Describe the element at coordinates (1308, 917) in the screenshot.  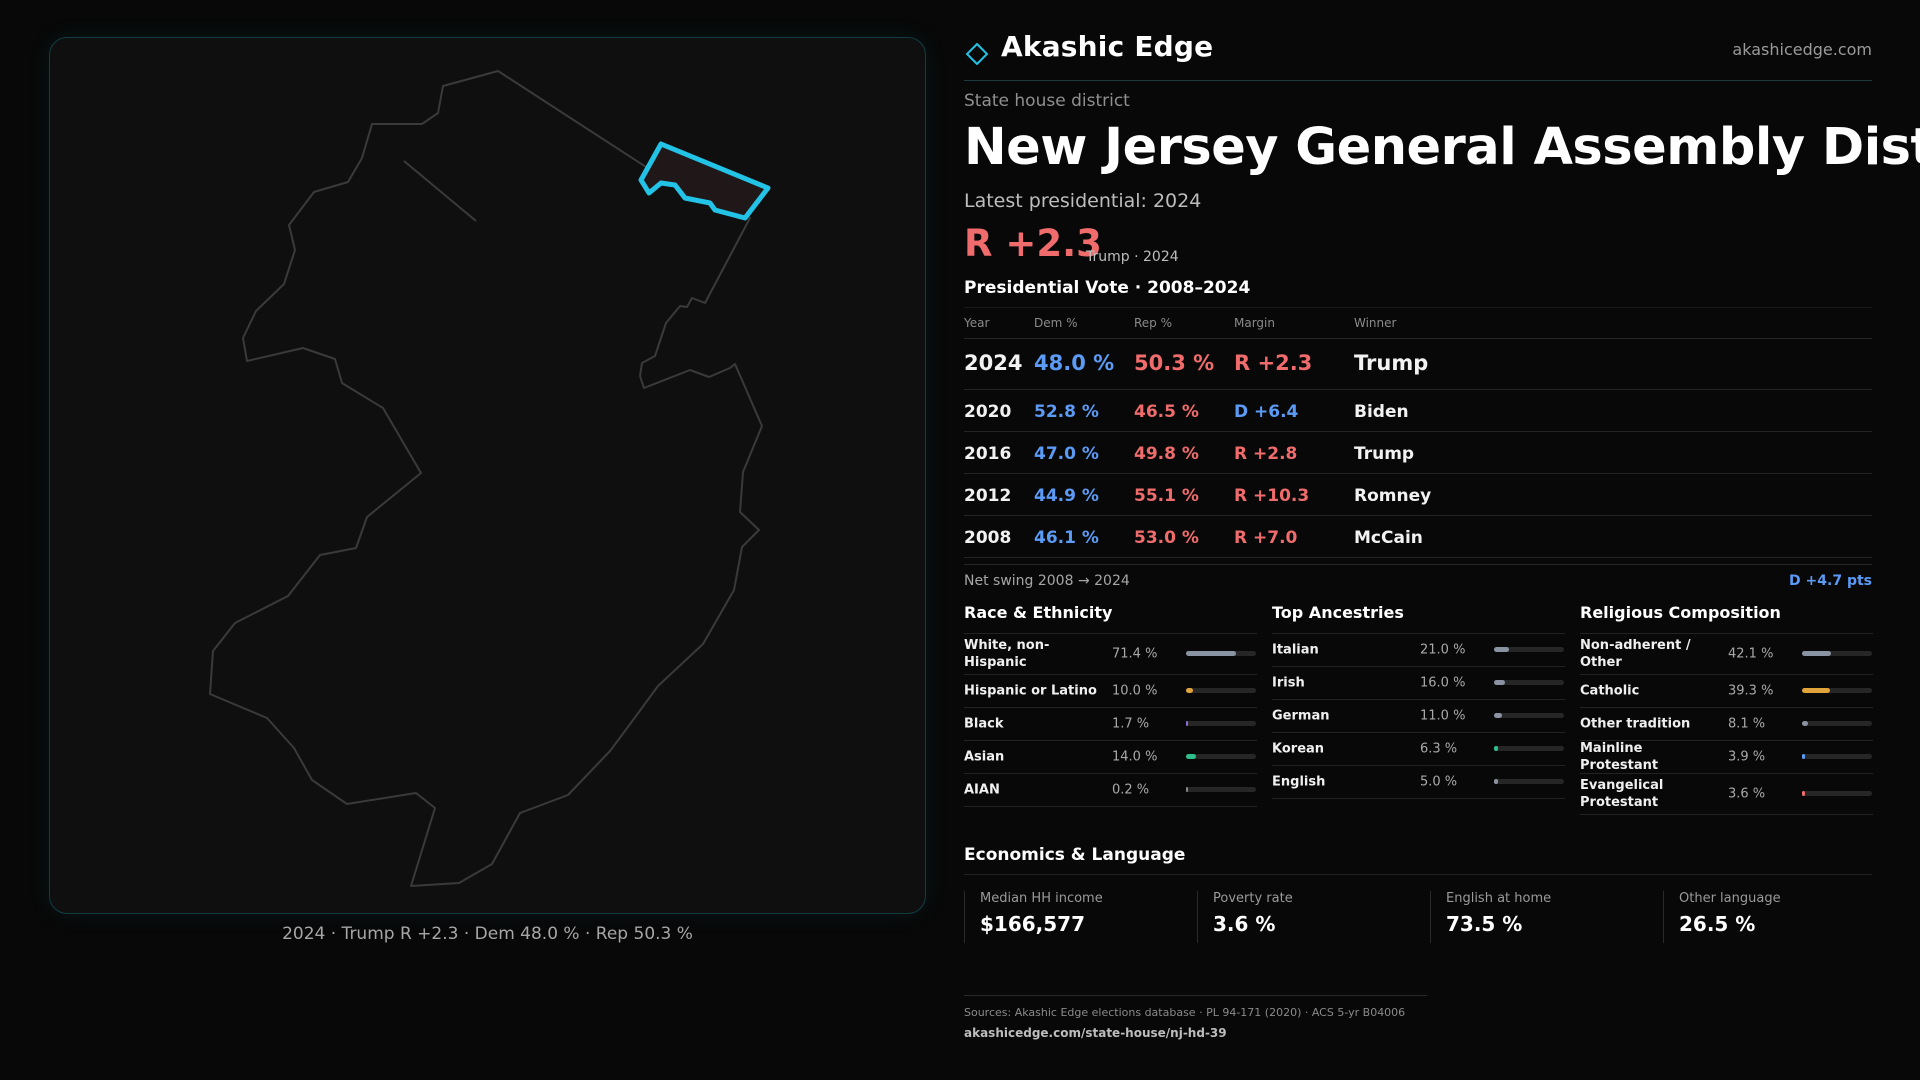
I see `stat-cell: Poverty rate 3.6 %` at that location.